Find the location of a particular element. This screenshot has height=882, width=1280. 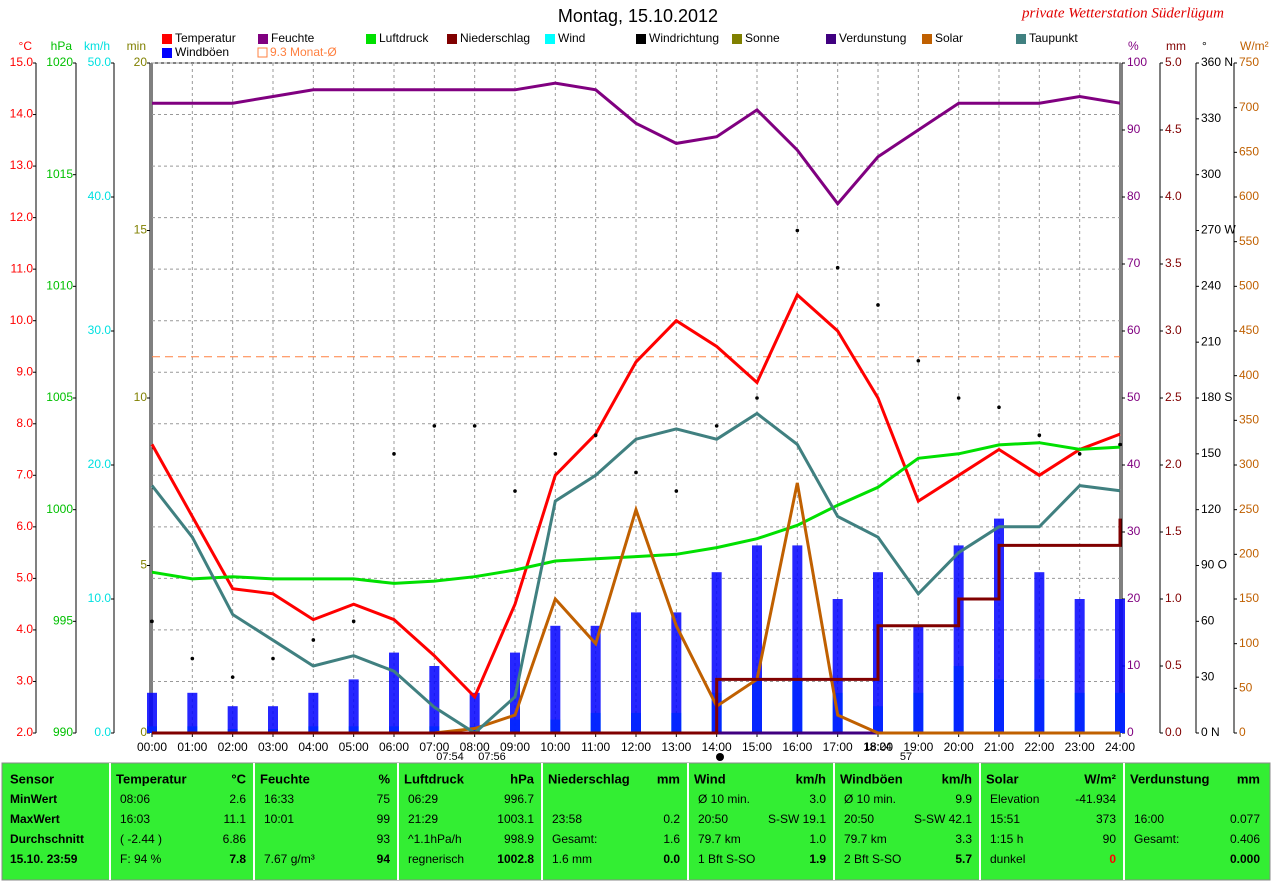

cell-text: regnerisch is located at coordinates (436, 859).